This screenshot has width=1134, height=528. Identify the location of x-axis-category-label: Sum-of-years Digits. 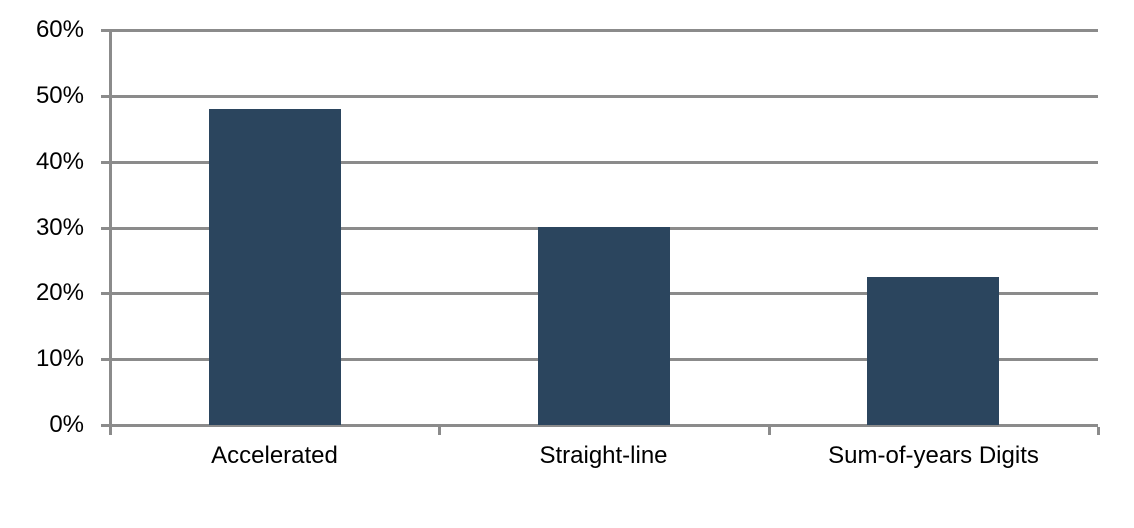
(933, 455).